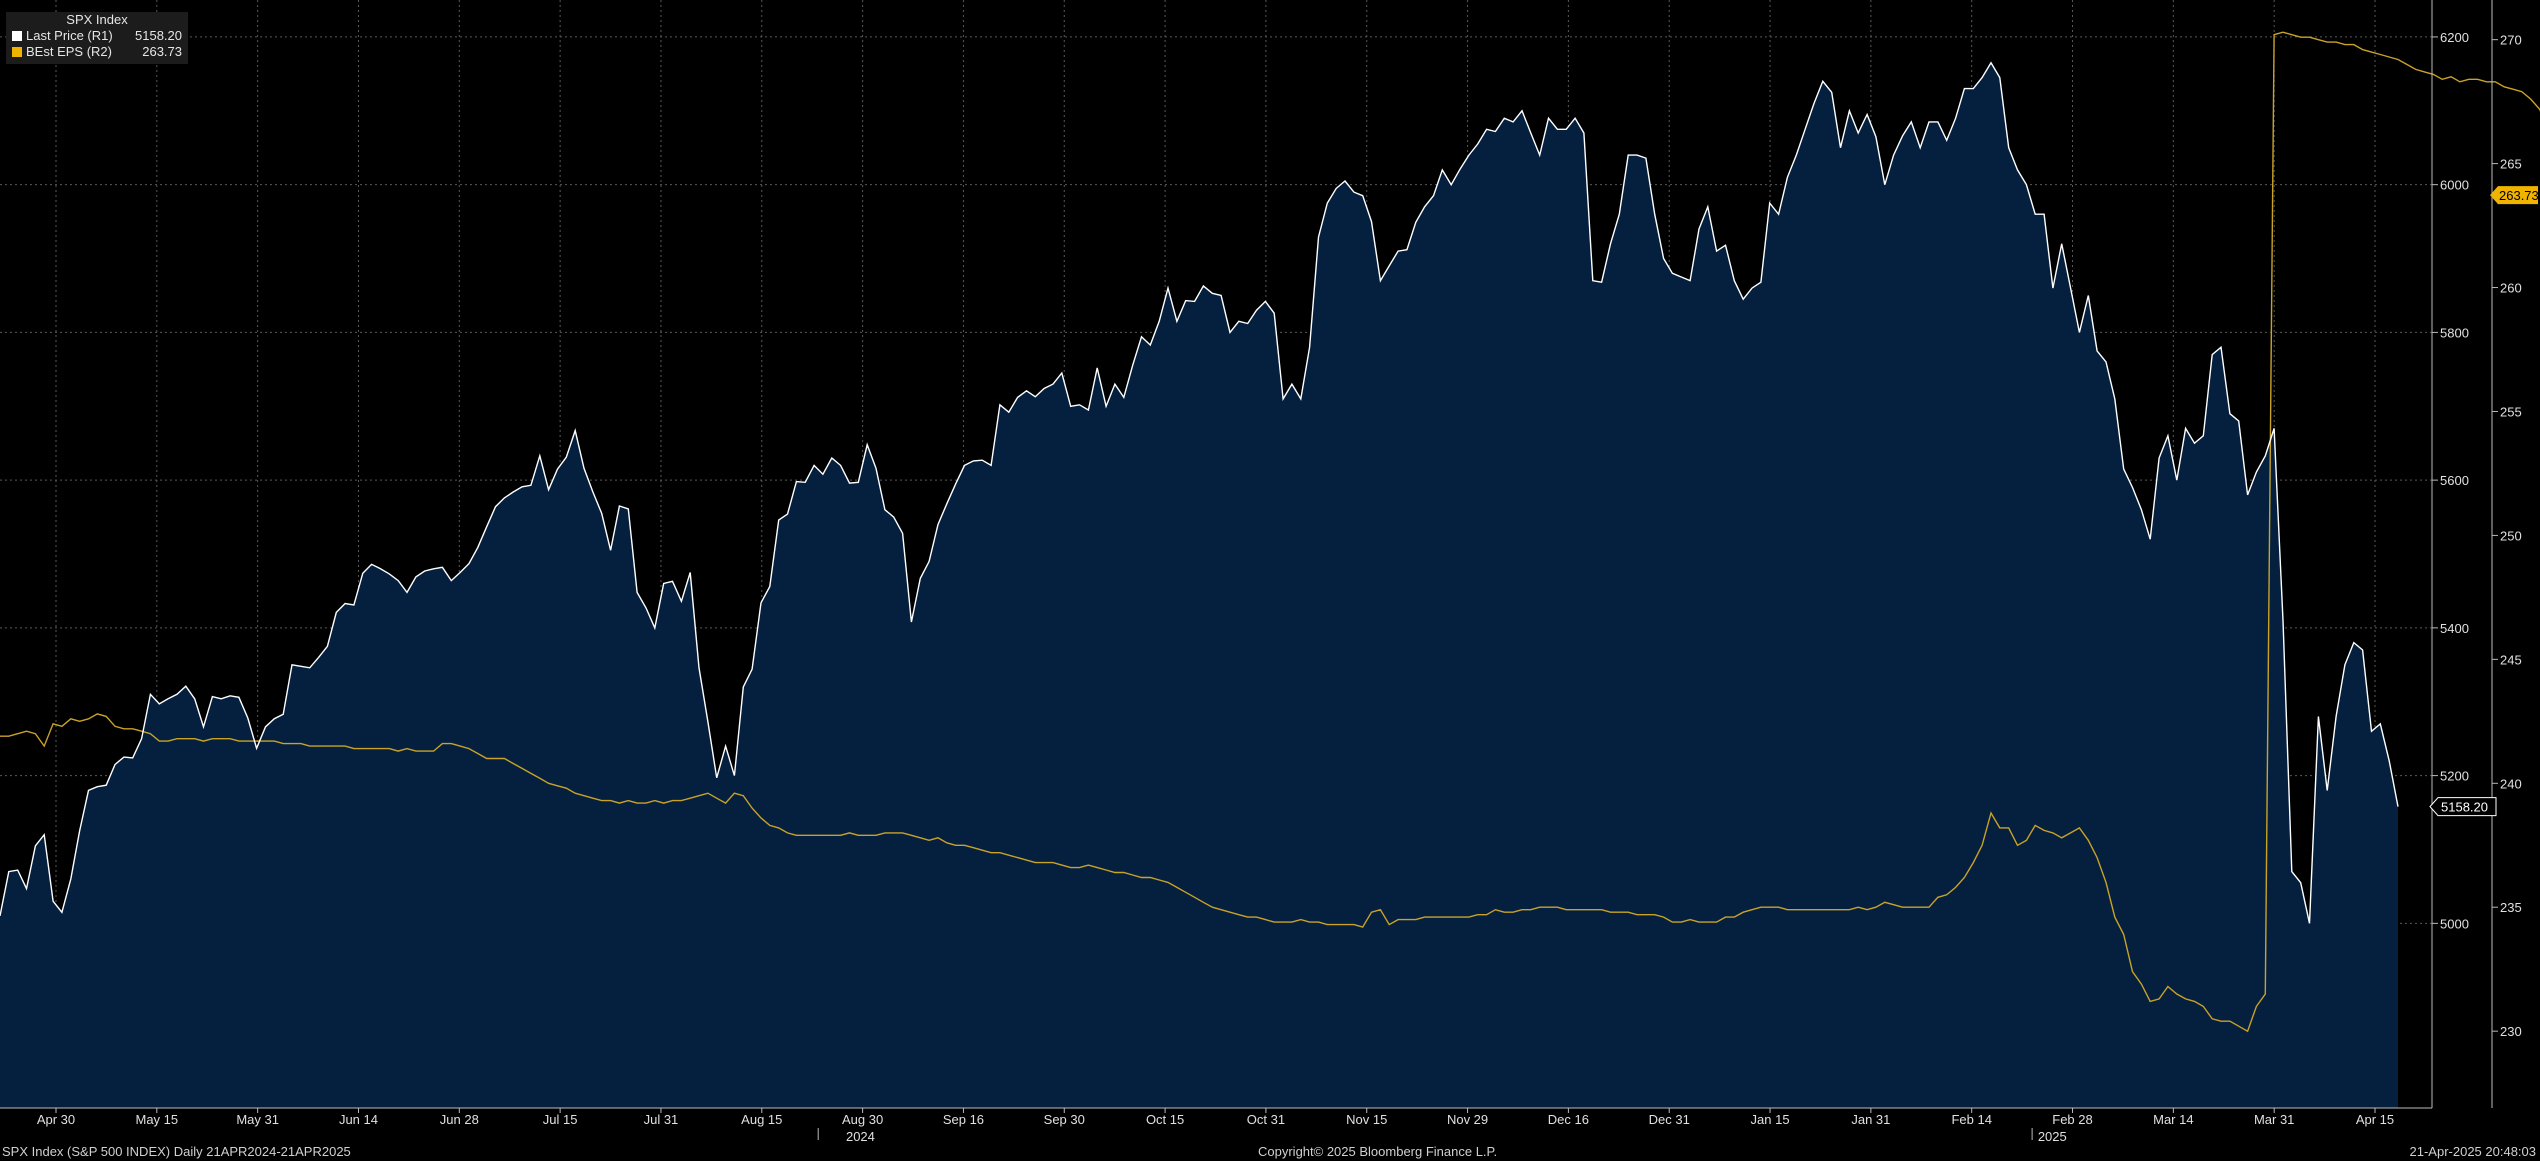 The image size is (2540, 1161). What do you see at coordinates (1971, 1119) in the screenshot?
I see `x-tick-label-19: Feb 14` at bounding box center [1971, 1119].